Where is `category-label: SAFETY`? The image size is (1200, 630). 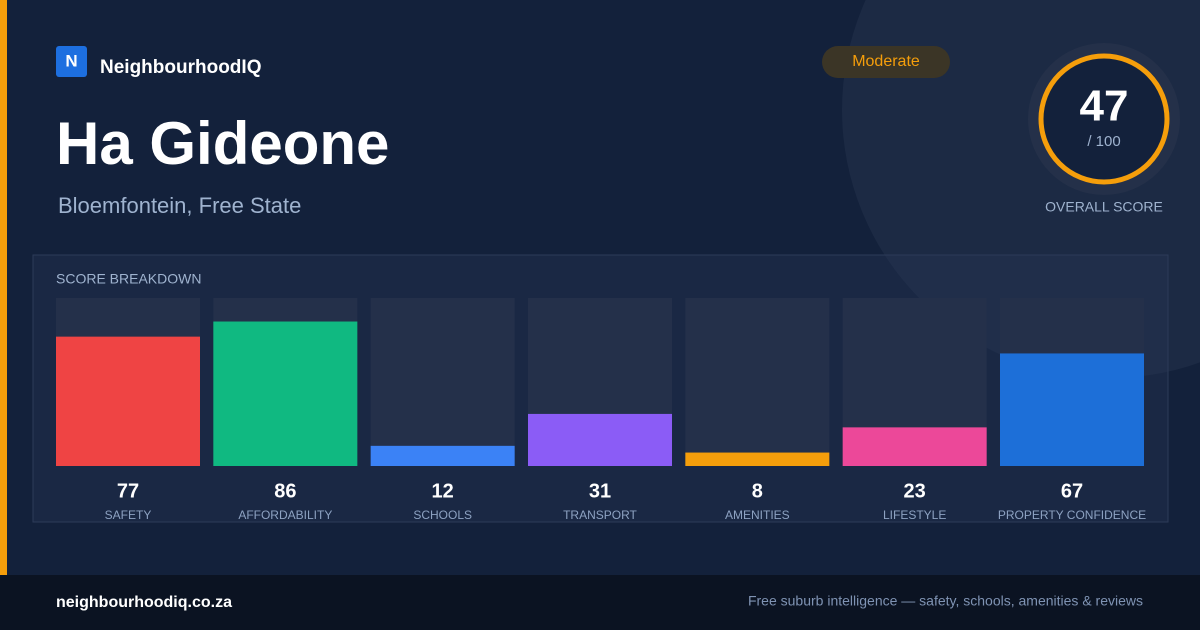
category-label: SAFETY is located at coordinates (128, 515).